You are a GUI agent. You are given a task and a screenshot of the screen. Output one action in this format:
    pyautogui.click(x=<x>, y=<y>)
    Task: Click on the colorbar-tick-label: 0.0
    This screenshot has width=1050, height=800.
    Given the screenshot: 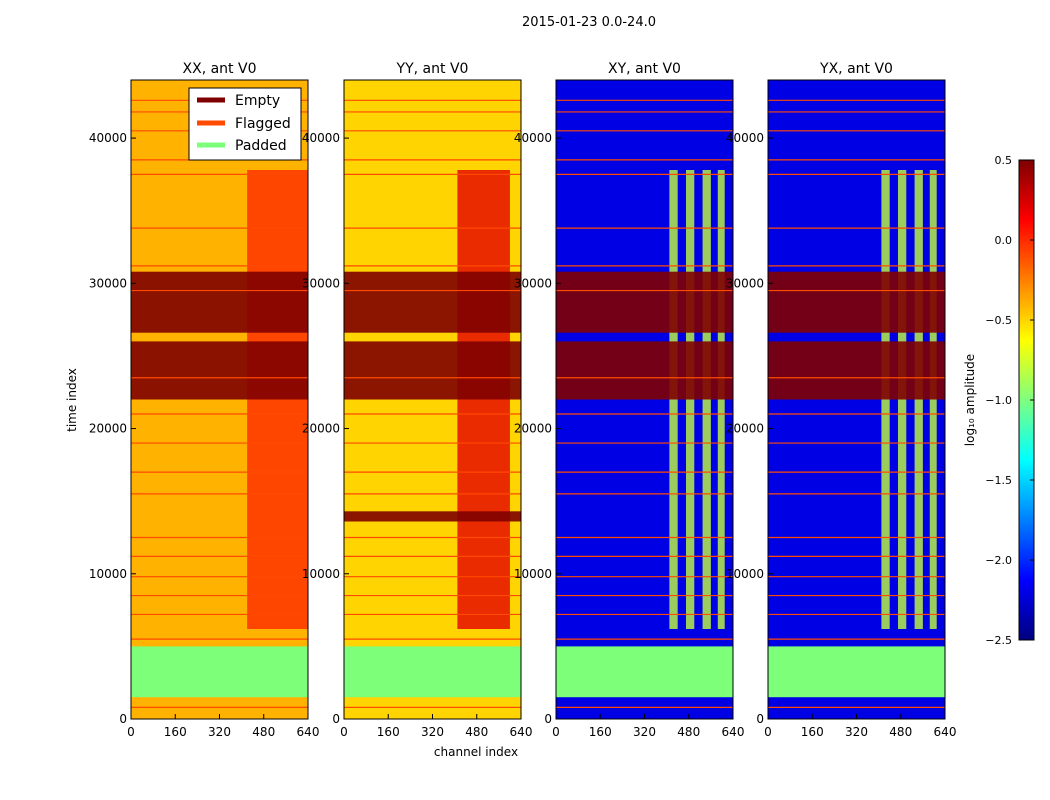 What is the action you would take?
    pyautogui.click(x=1004, y=240)
    